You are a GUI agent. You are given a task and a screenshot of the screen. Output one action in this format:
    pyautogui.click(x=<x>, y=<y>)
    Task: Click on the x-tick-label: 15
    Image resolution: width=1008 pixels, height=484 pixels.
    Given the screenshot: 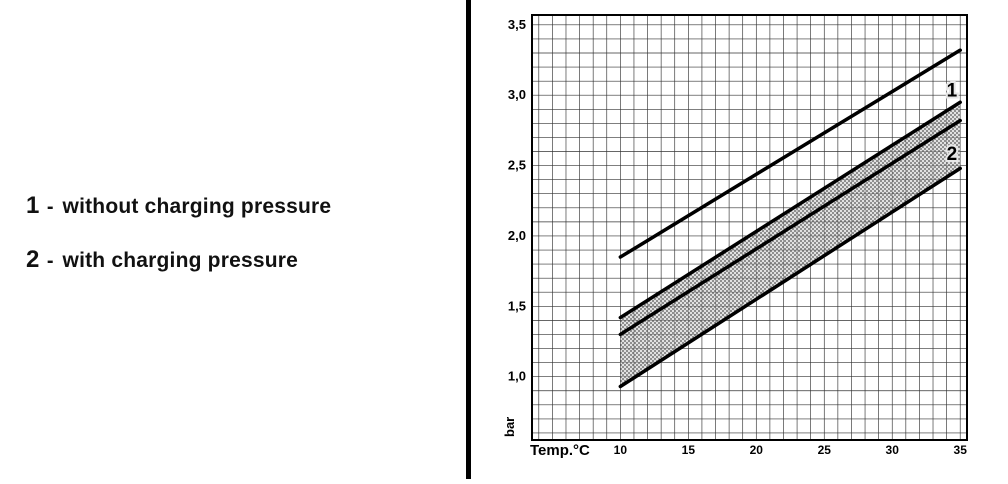 What is the action you would take?
    pyautogui.click(x=689, y=450)
    